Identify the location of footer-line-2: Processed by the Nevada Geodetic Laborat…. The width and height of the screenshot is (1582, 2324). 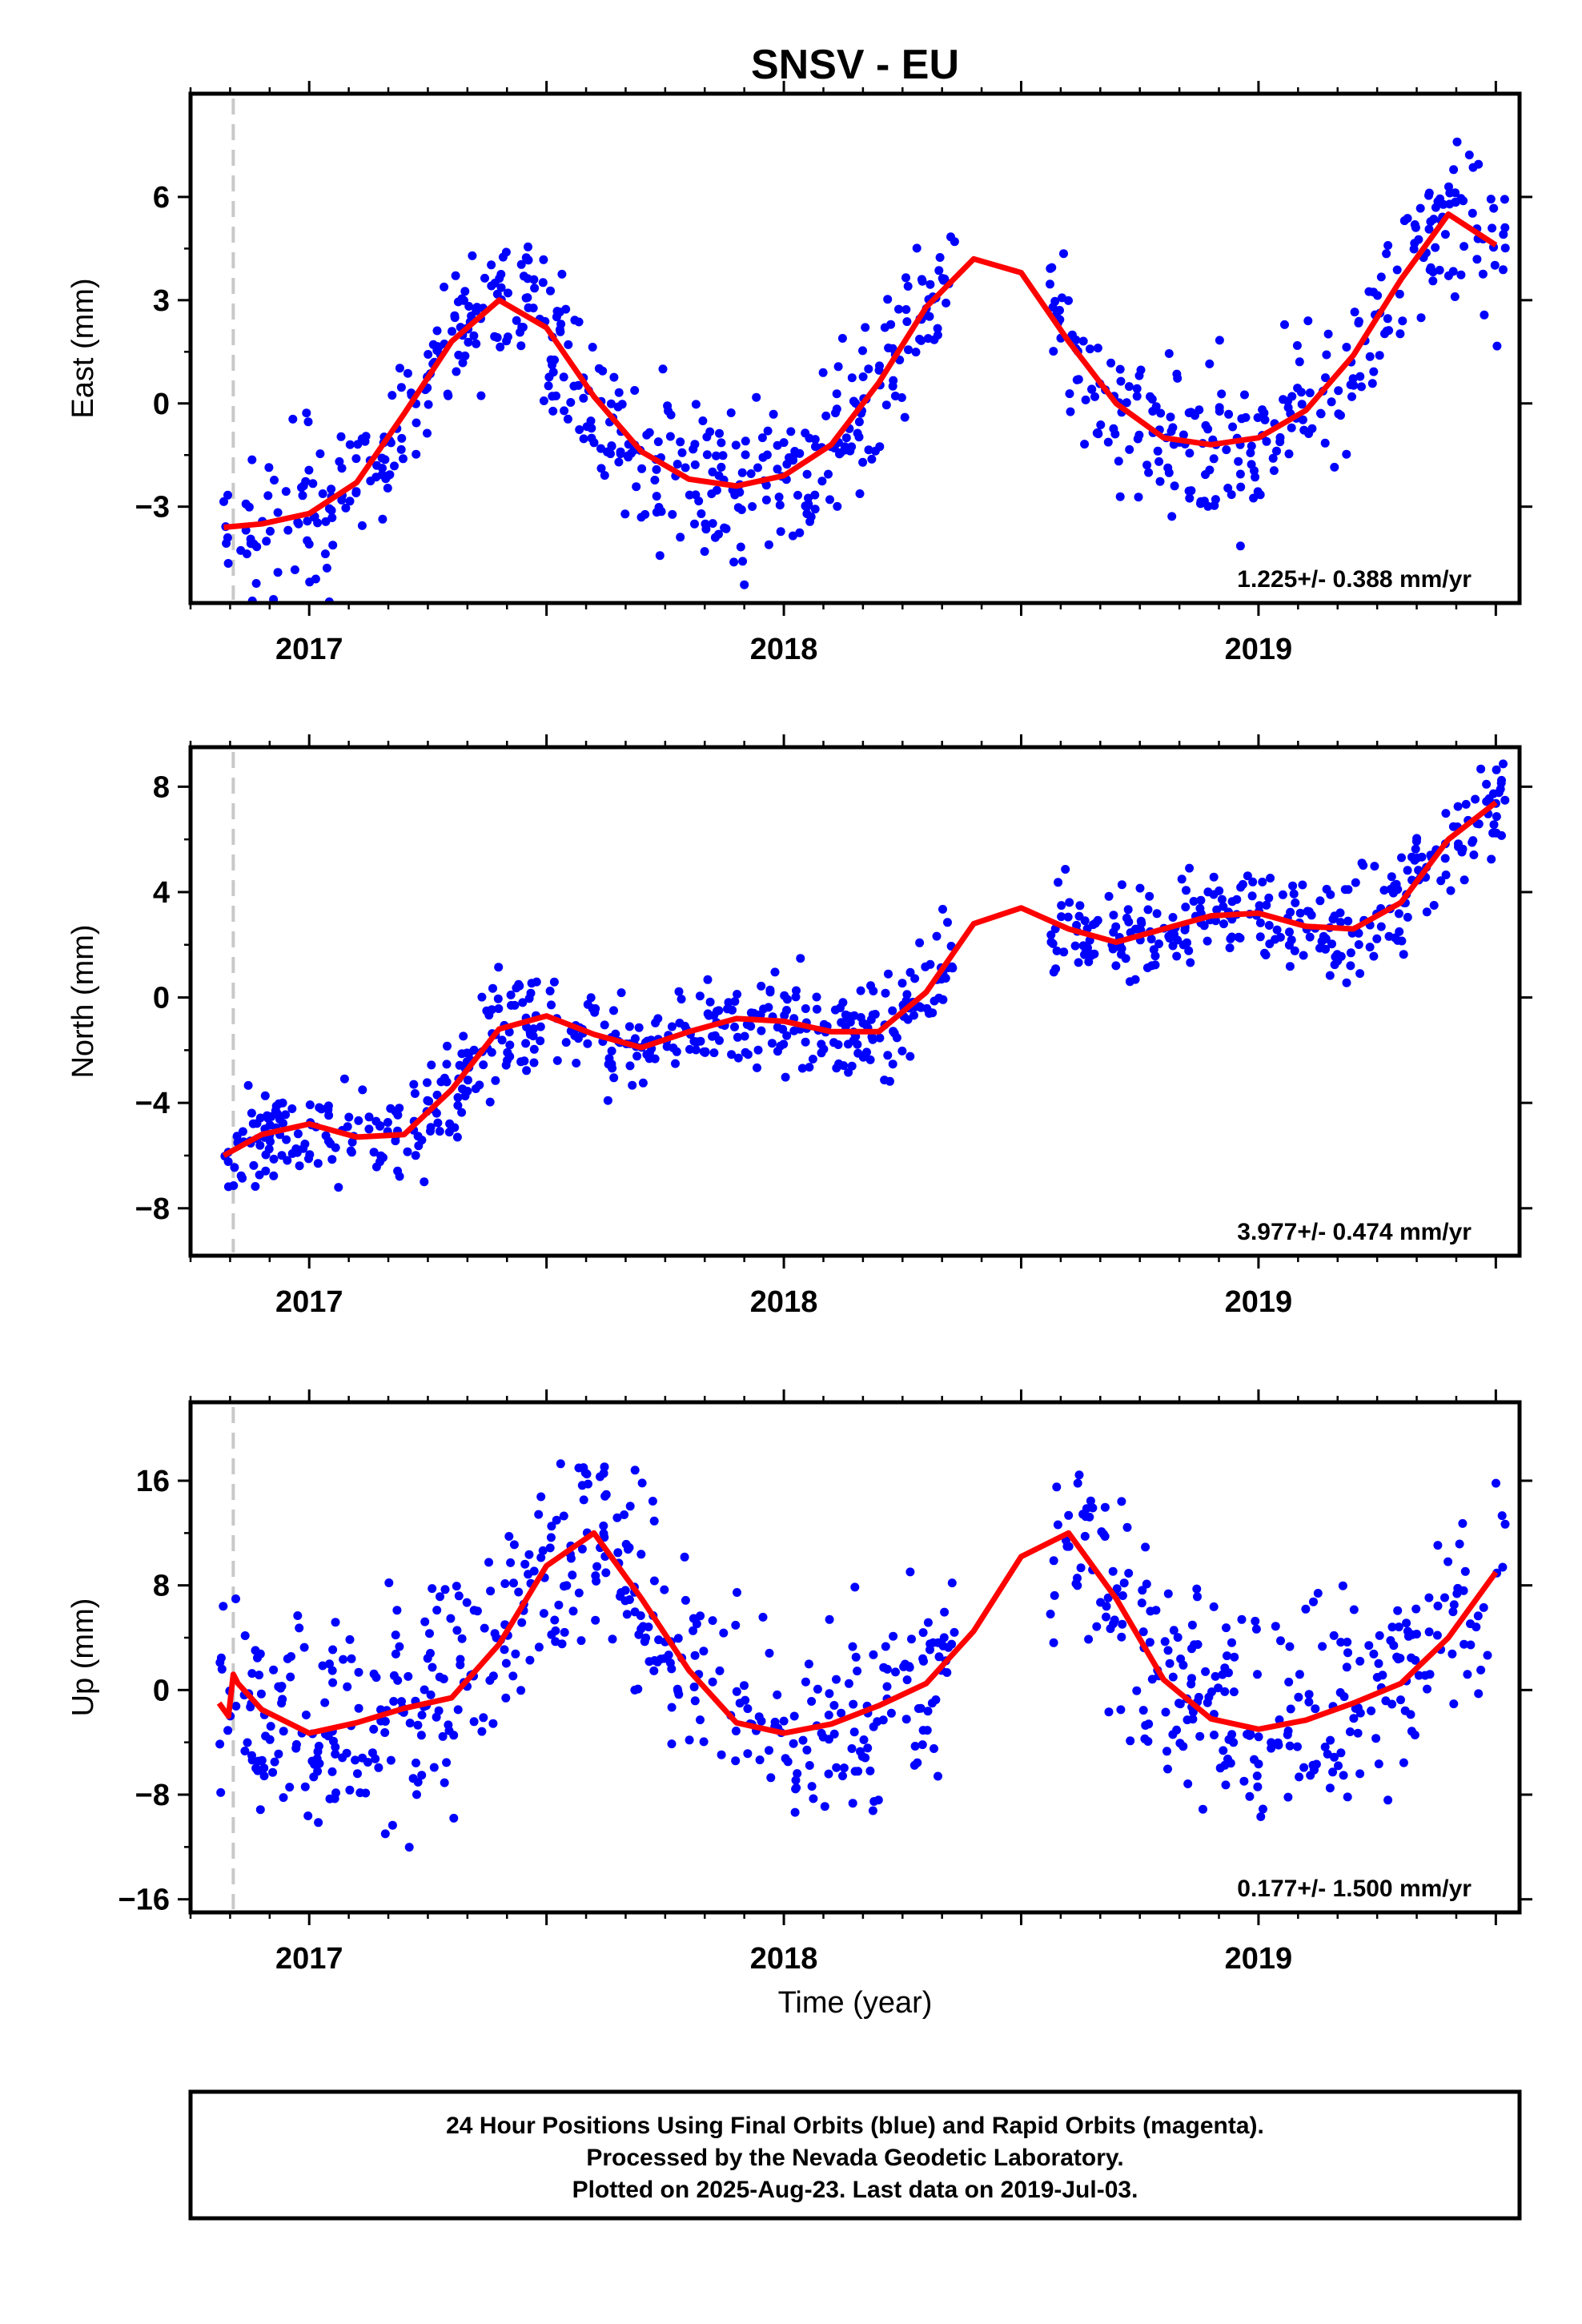
(854, 2158).